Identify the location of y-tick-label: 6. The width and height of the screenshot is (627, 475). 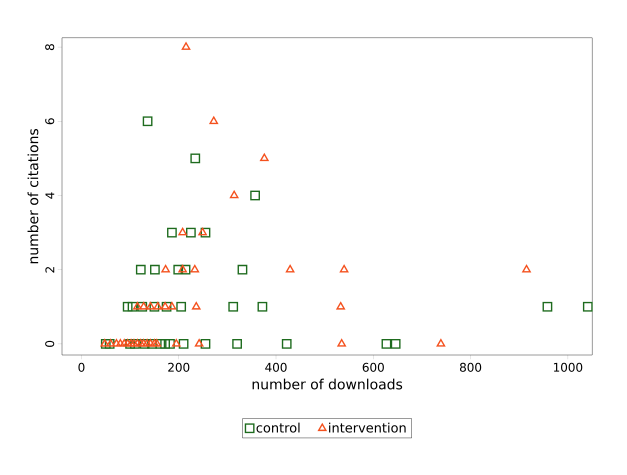
(49, 121).